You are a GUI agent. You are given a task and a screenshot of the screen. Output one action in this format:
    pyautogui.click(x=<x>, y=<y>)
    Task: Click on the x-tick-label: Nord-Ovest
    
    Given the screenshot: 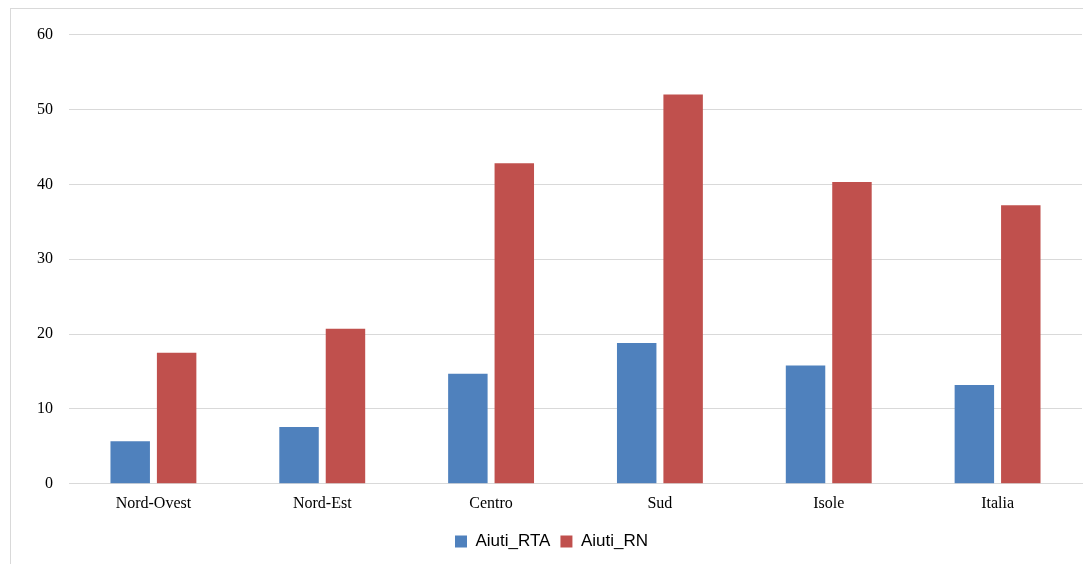 What is the action you would take?
    pyautogui.click(x=153, y=502)
    